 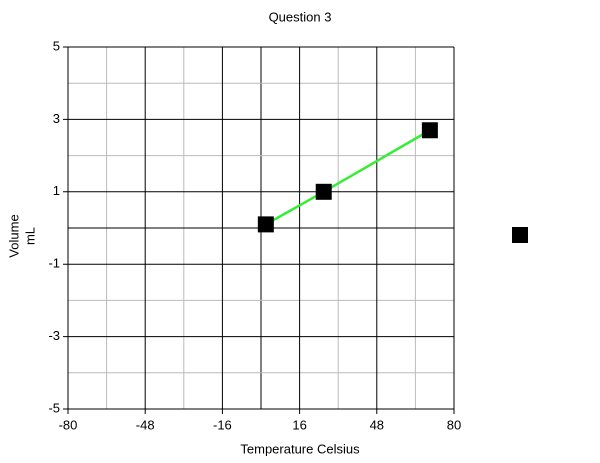 I want to click on x-tick-label: -80, so click(x=68, y=424).